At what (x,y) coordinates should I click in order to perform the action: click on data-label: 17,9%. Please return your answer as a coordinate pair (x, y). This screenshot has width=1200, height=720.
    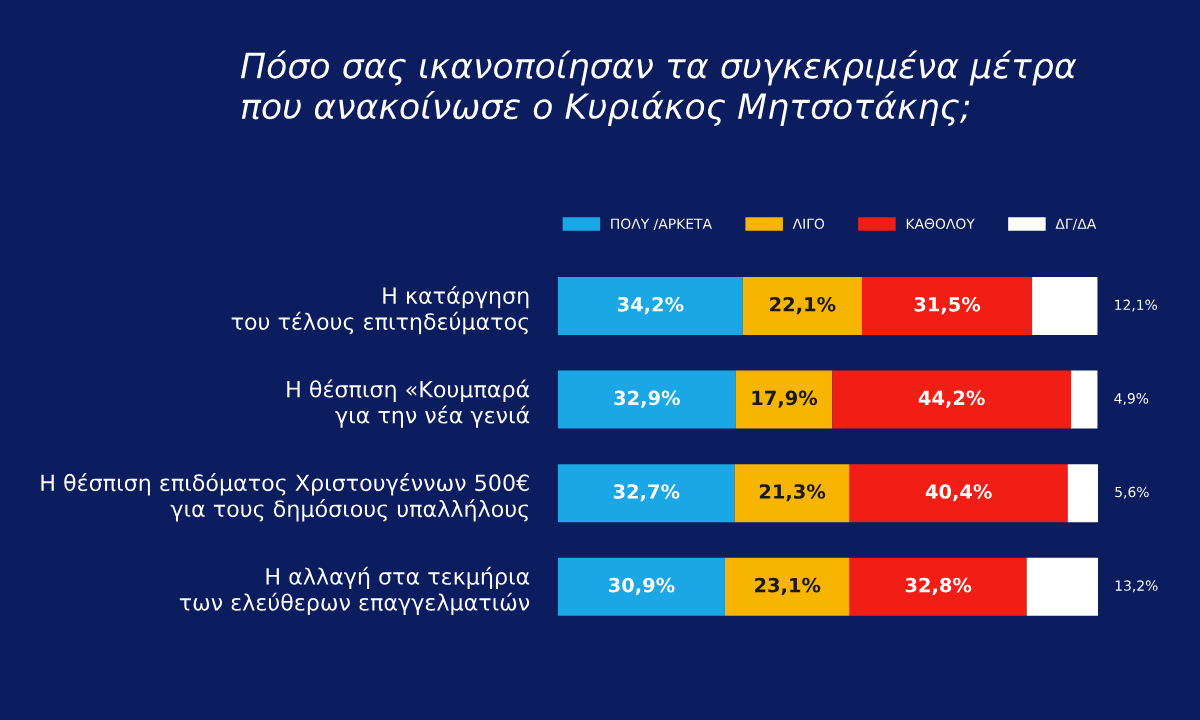
    Looking at the image, I should click on (785, 399).